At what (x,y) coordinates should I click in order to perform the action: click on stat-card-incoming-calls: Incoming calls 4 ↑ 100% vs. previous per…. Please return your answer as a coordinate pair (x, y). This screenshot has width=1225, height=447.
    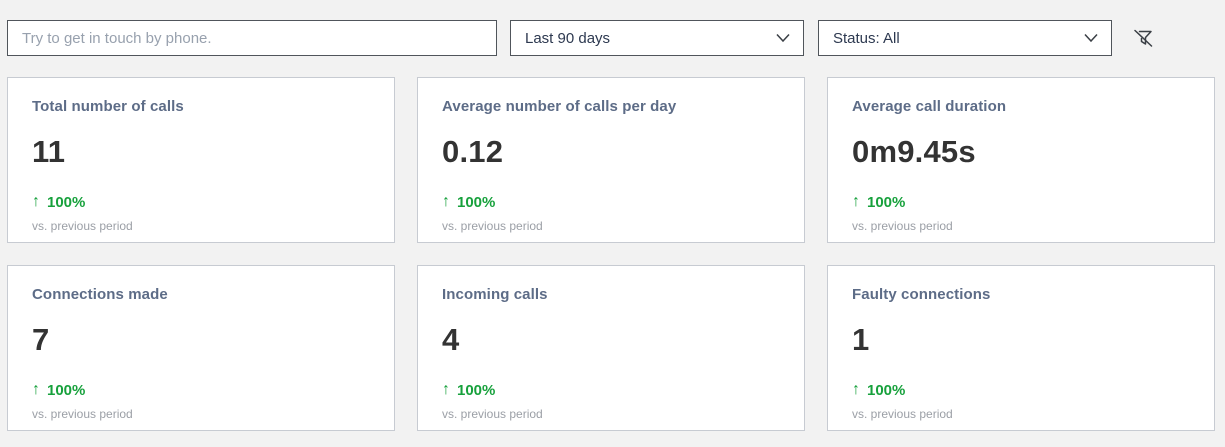
    Looking at the image, I should click on (611, 348).